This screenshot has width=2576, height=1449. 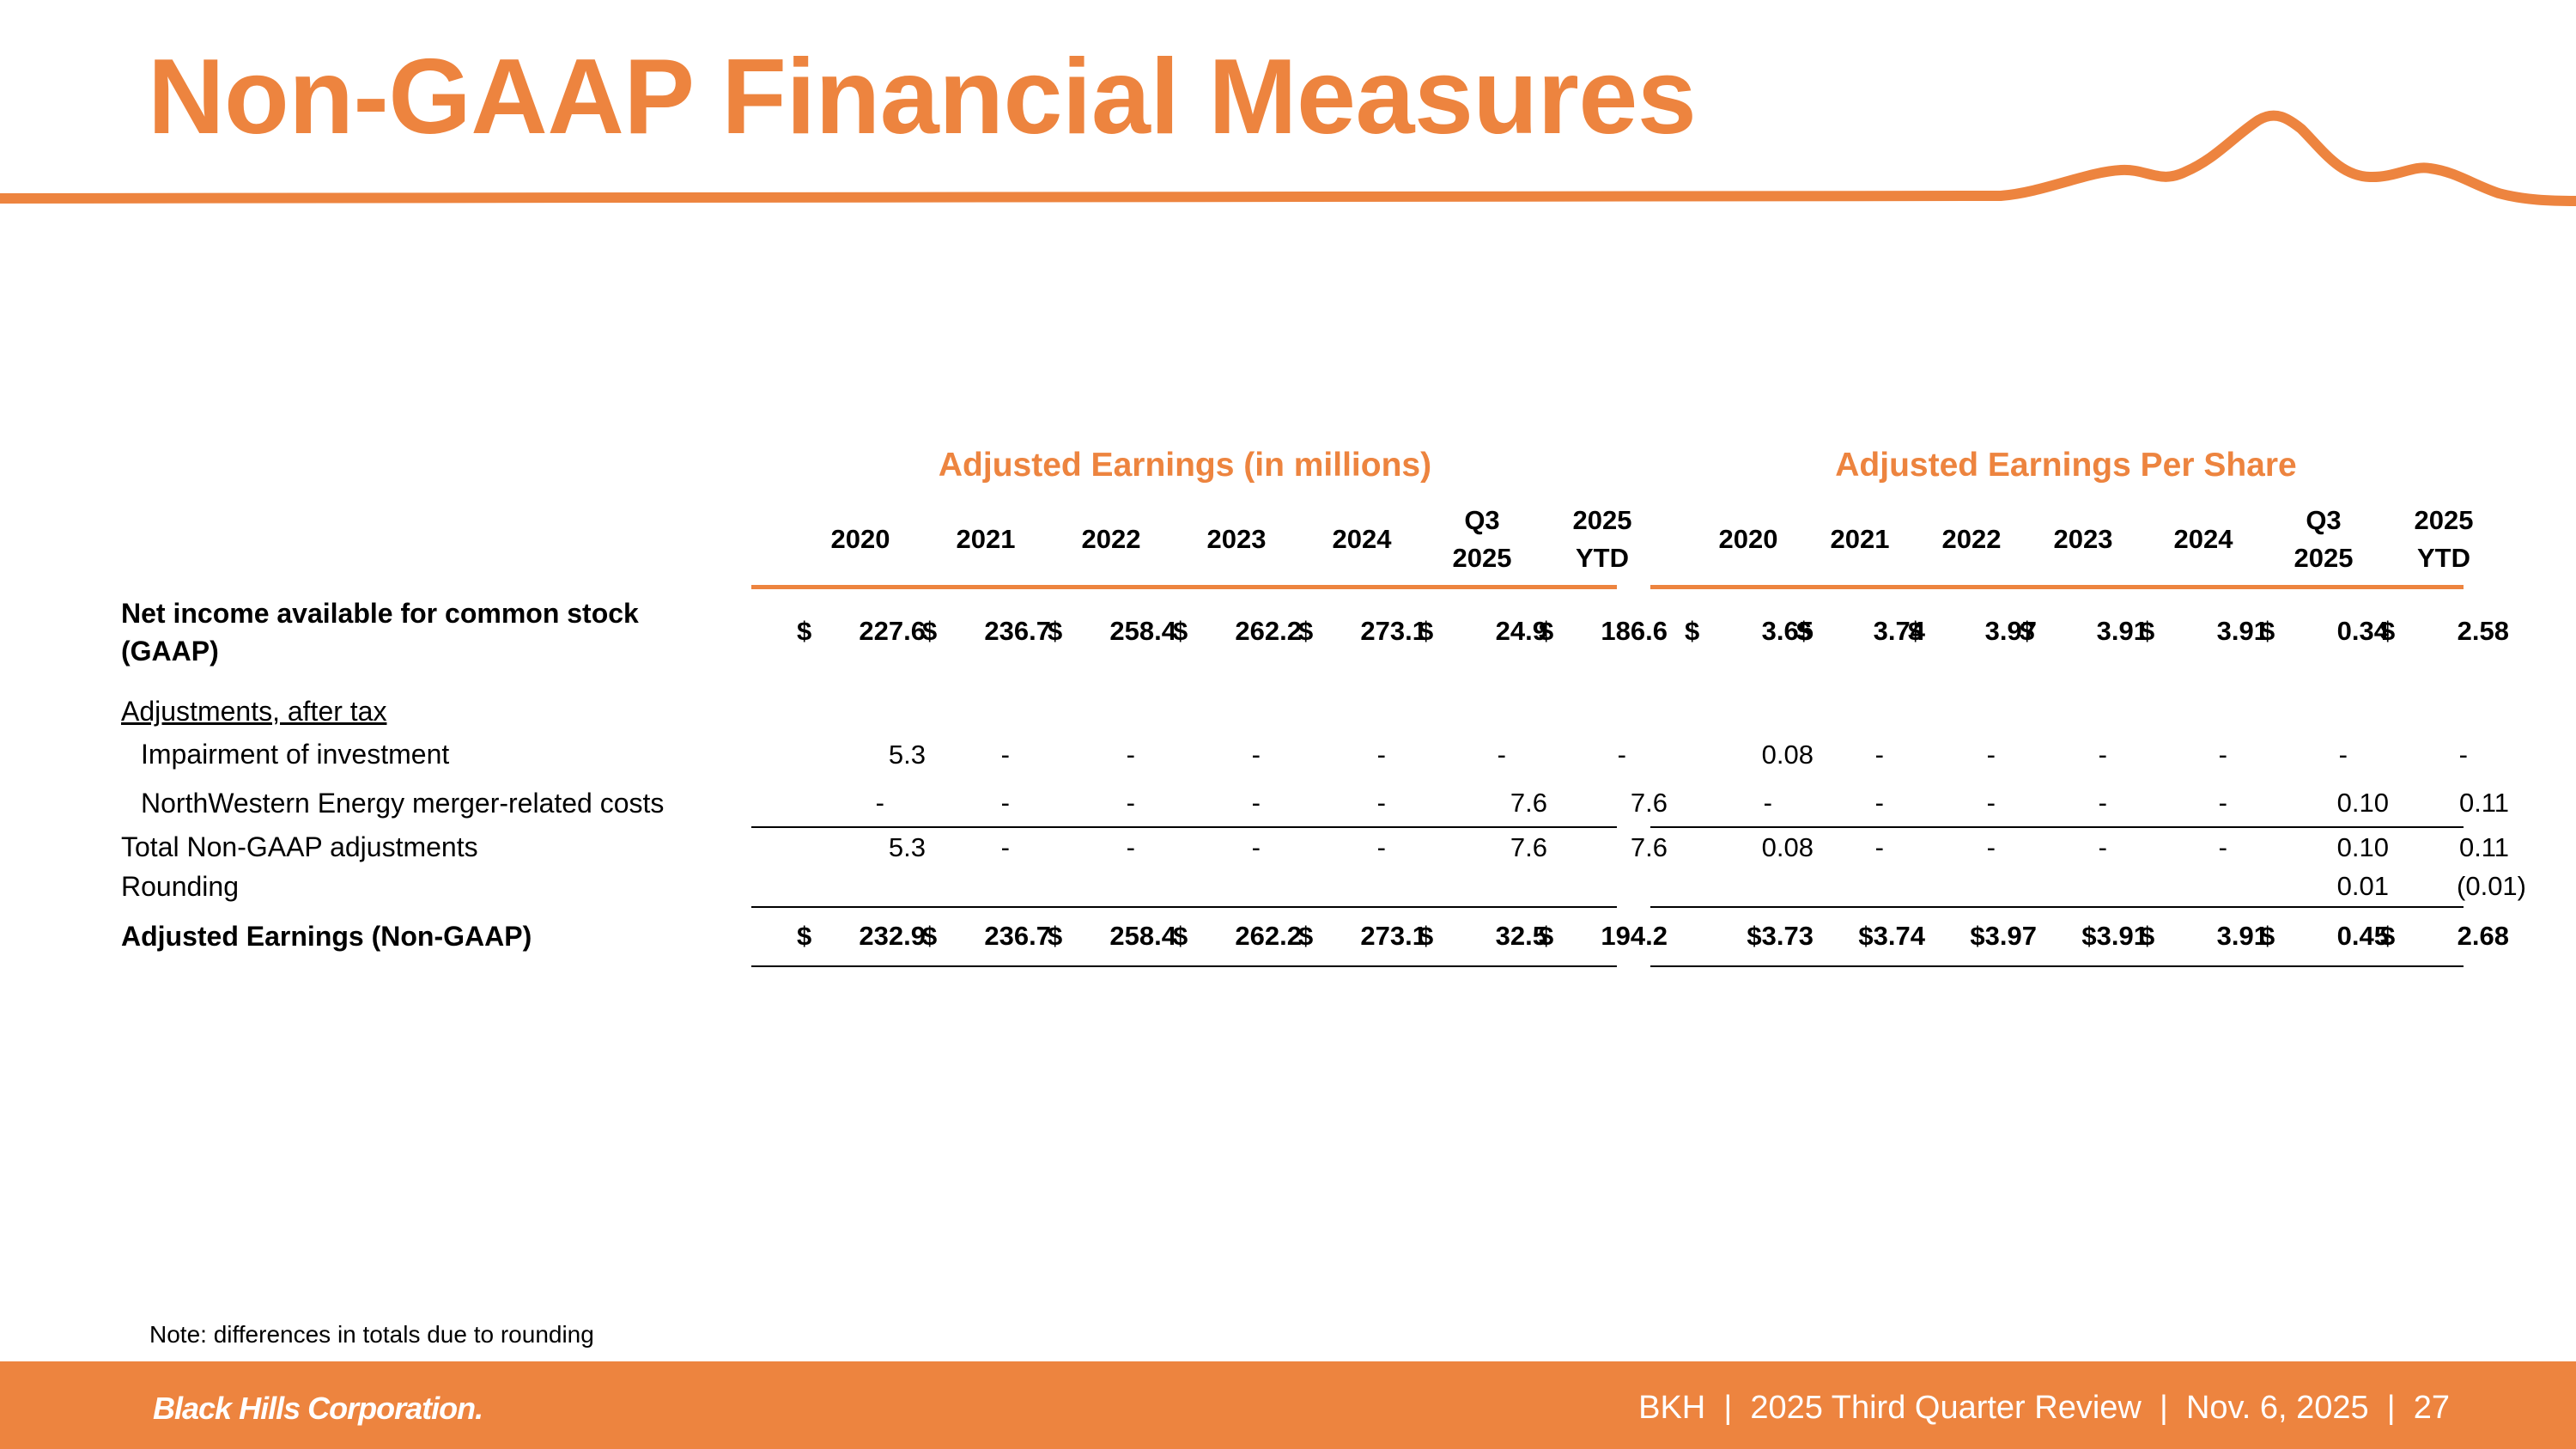 I want to click on total-millions-value-5: 7.6, so click(x=1528, y=847).